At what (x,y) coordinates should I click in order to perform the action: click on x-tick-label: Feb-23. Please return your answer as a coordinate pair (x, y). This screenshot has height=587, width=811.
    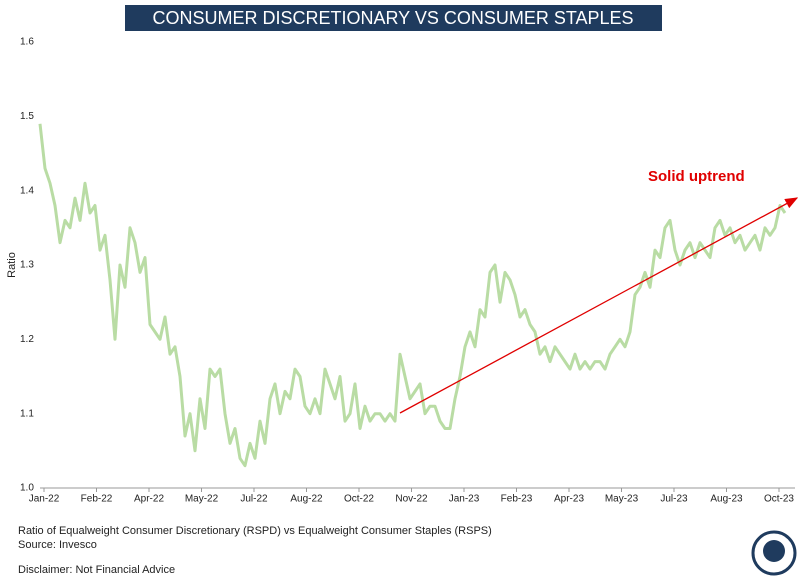
    Looking at the image, I should click on (517, 499).